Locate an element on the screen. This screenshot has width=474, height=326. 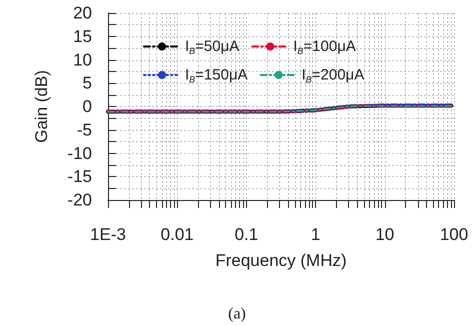
y-tick-label: 15 is located at coordinates (82, 36).